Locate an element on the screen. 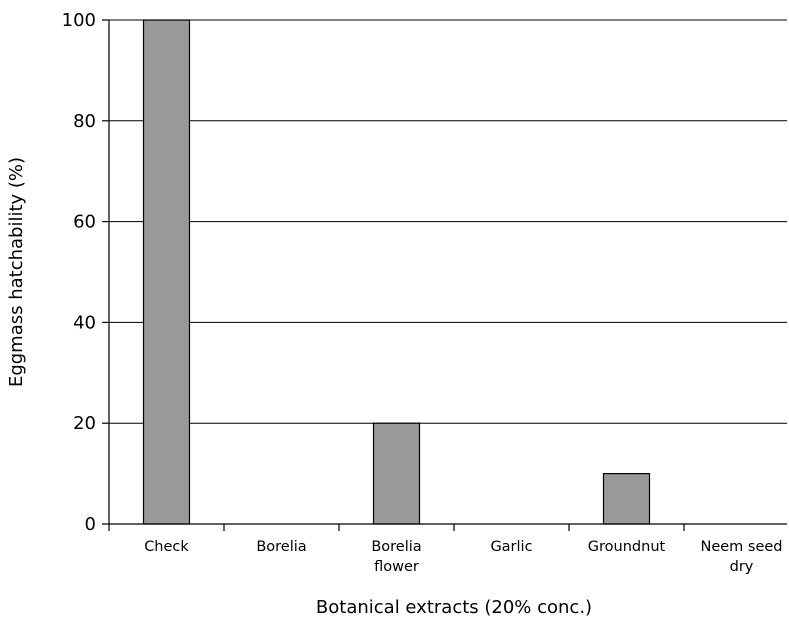 The height and width of the screenshot is (622, 789). x-tick-label: Check is located at coordinates (166, 547).